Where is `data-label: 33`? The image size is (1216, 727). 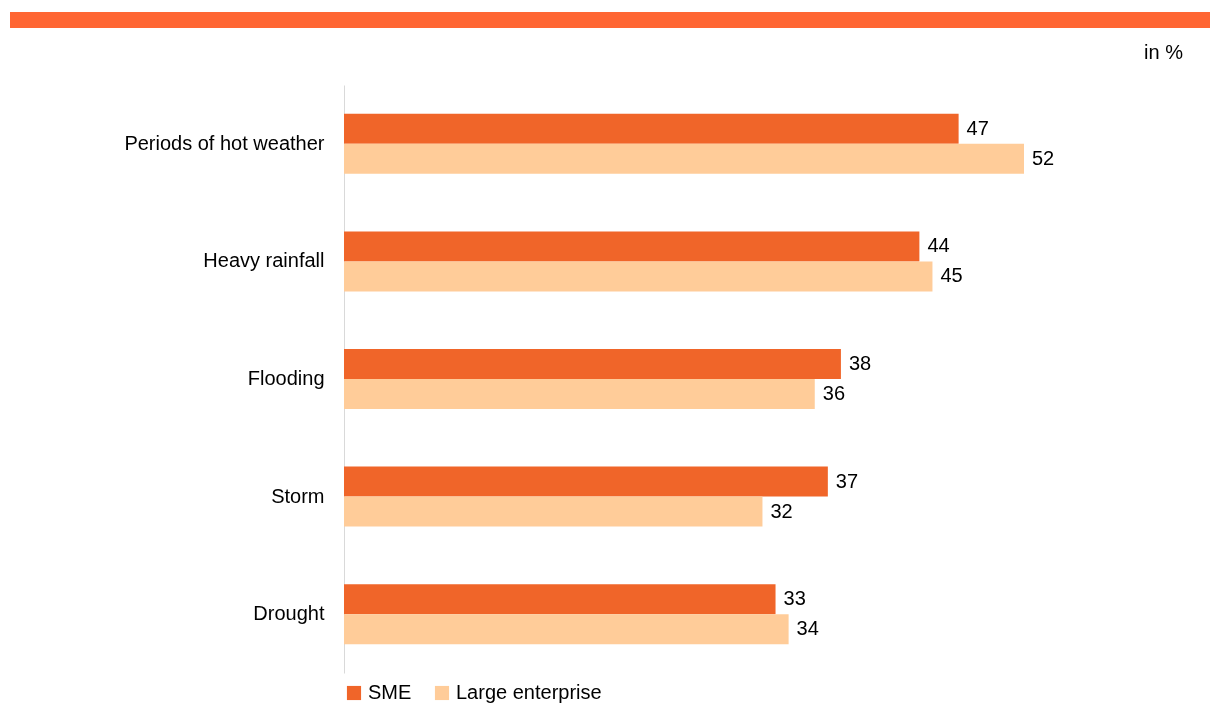 data-label: 33 is located at coordinates (794, 598).